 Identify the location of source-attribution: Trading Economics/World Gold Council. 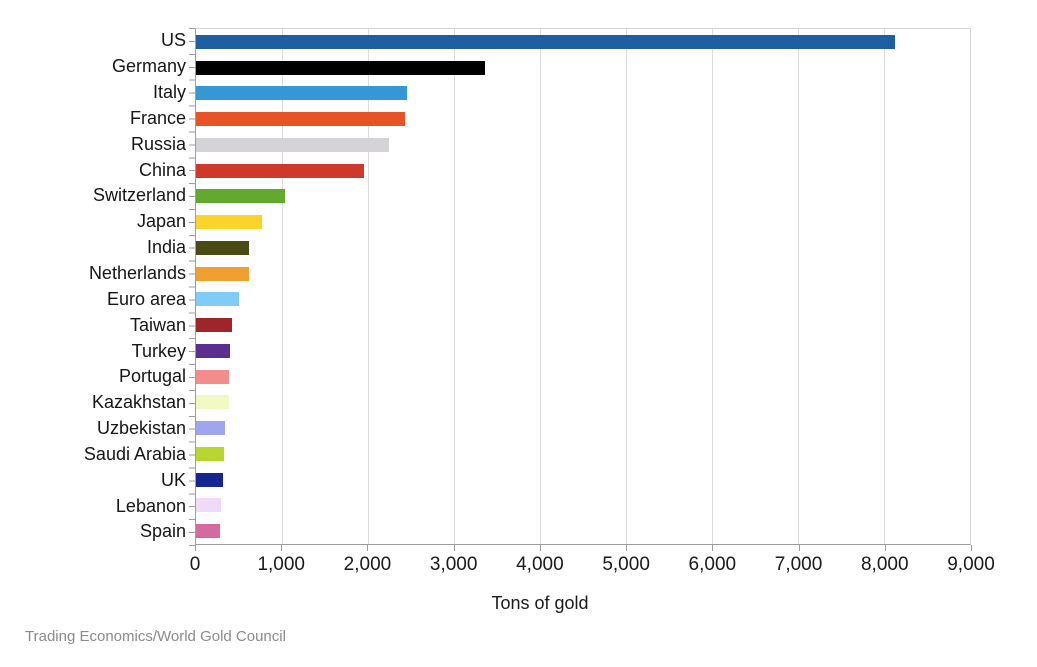
(155, 636).